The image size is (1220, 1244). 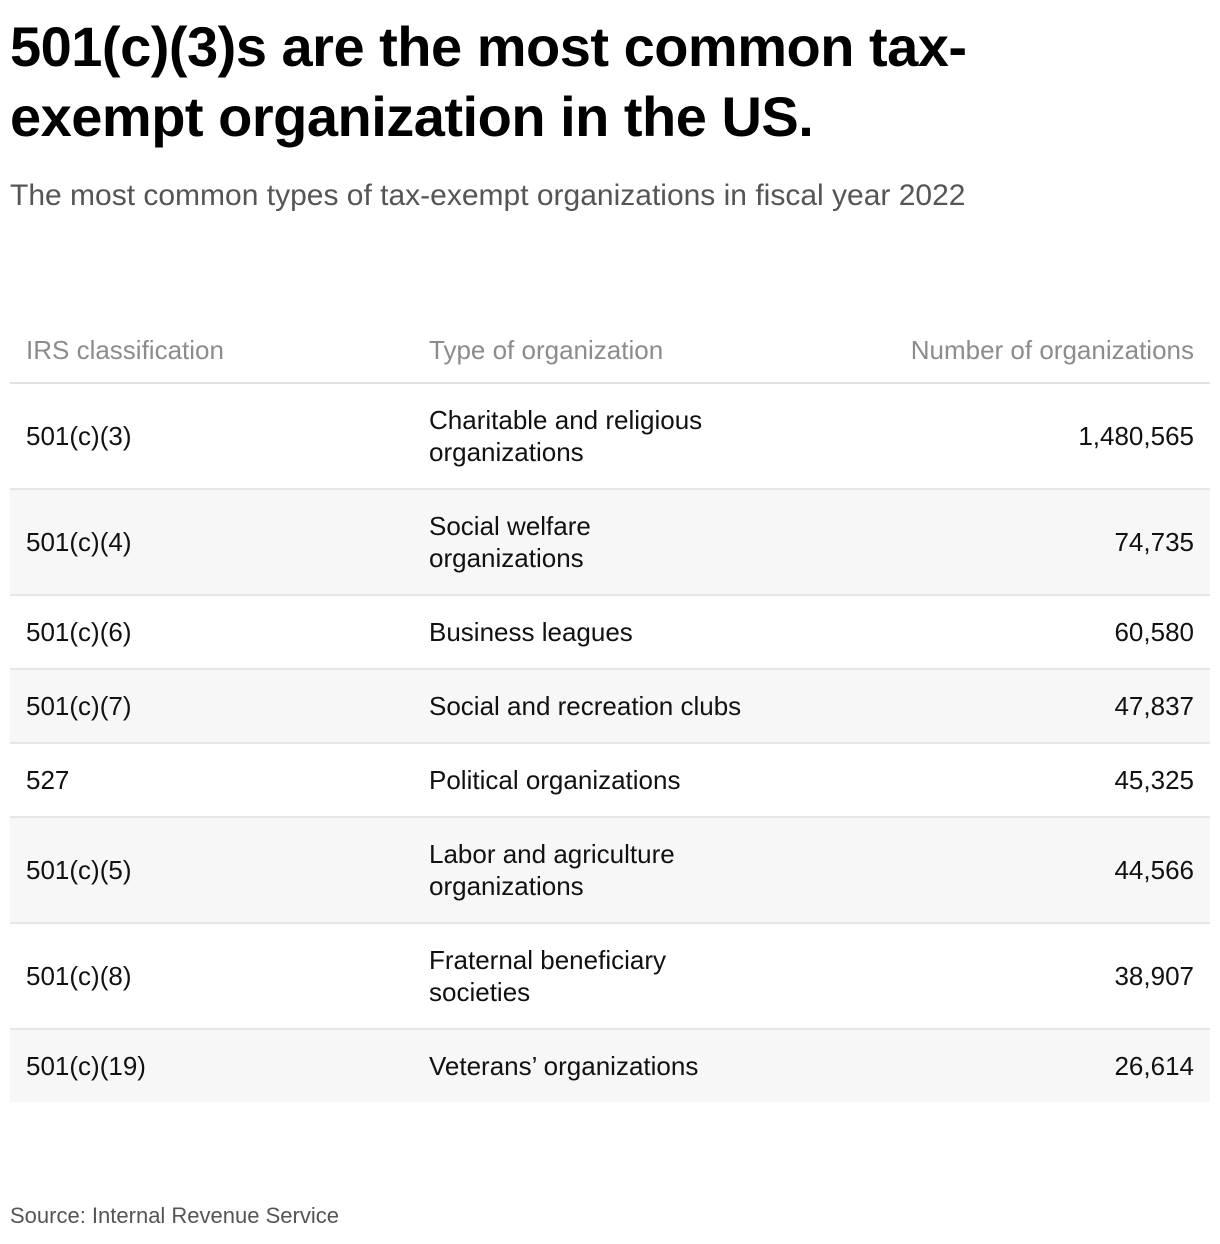 I want to click on cell-type: Social welfare organizations, so click(x=611, y=542).